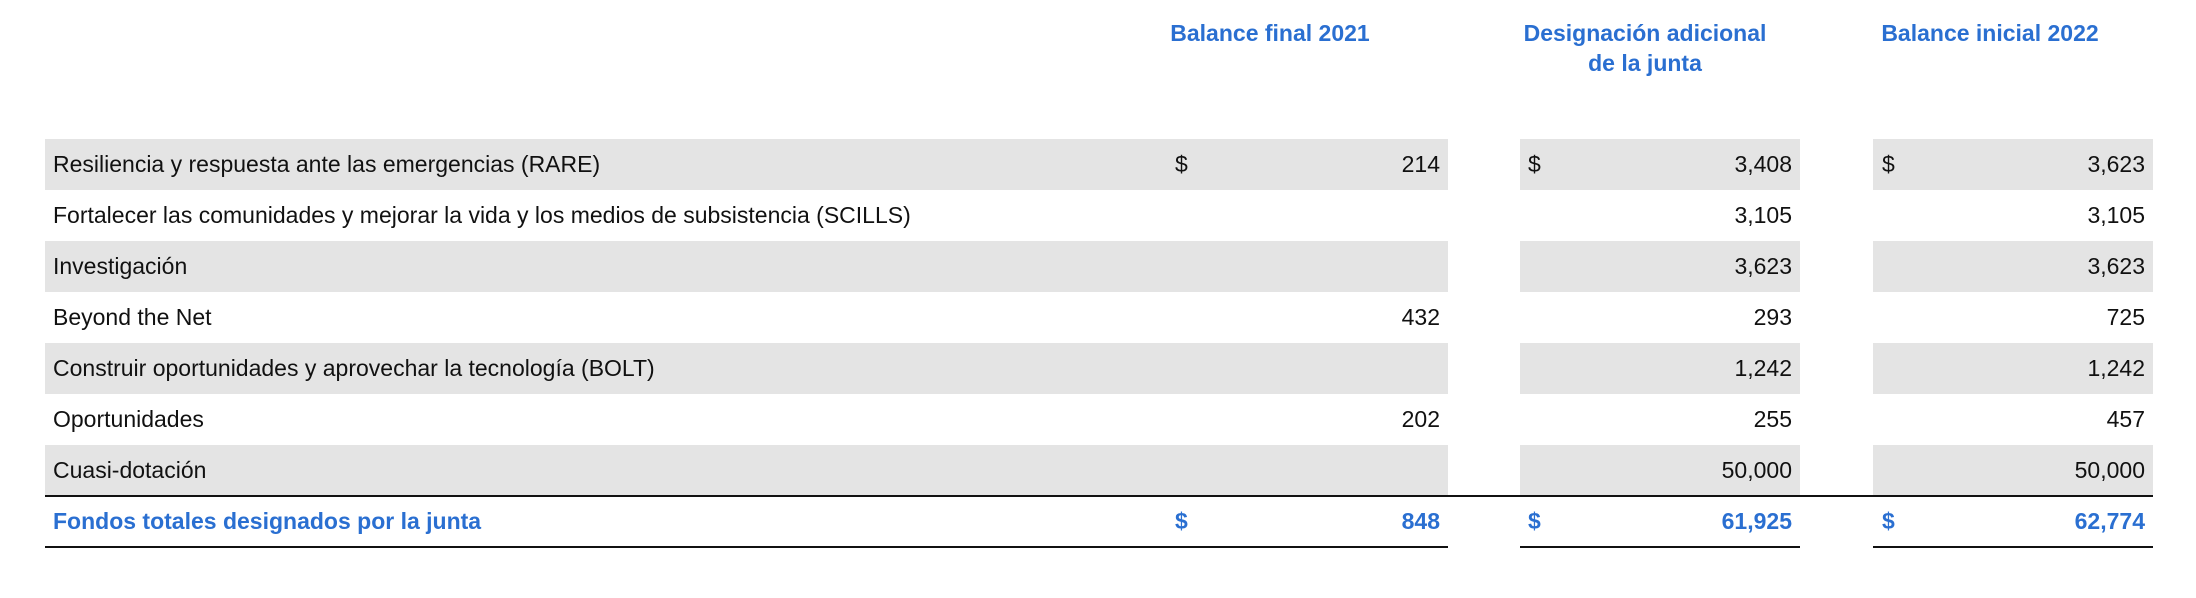 The height and width of the screenshot is (598, 2196). I want to click on amount-cell: 293, so click(1772, 317).